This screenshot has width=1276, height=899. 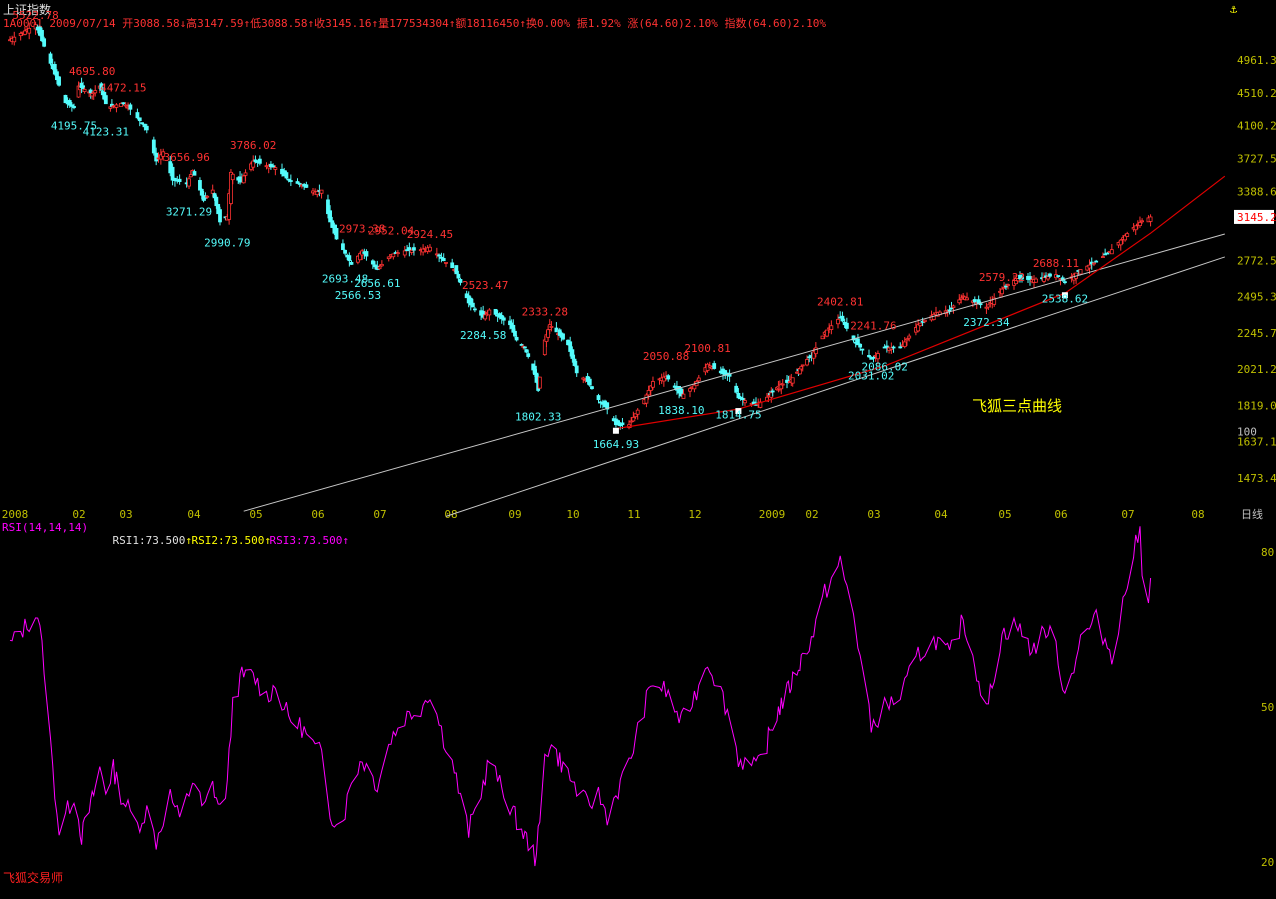 What do you see at coordinates (1065, 299) in the screenshot?
I see `swing-low-label: 2538.62` at bounding box center [1065, 299].